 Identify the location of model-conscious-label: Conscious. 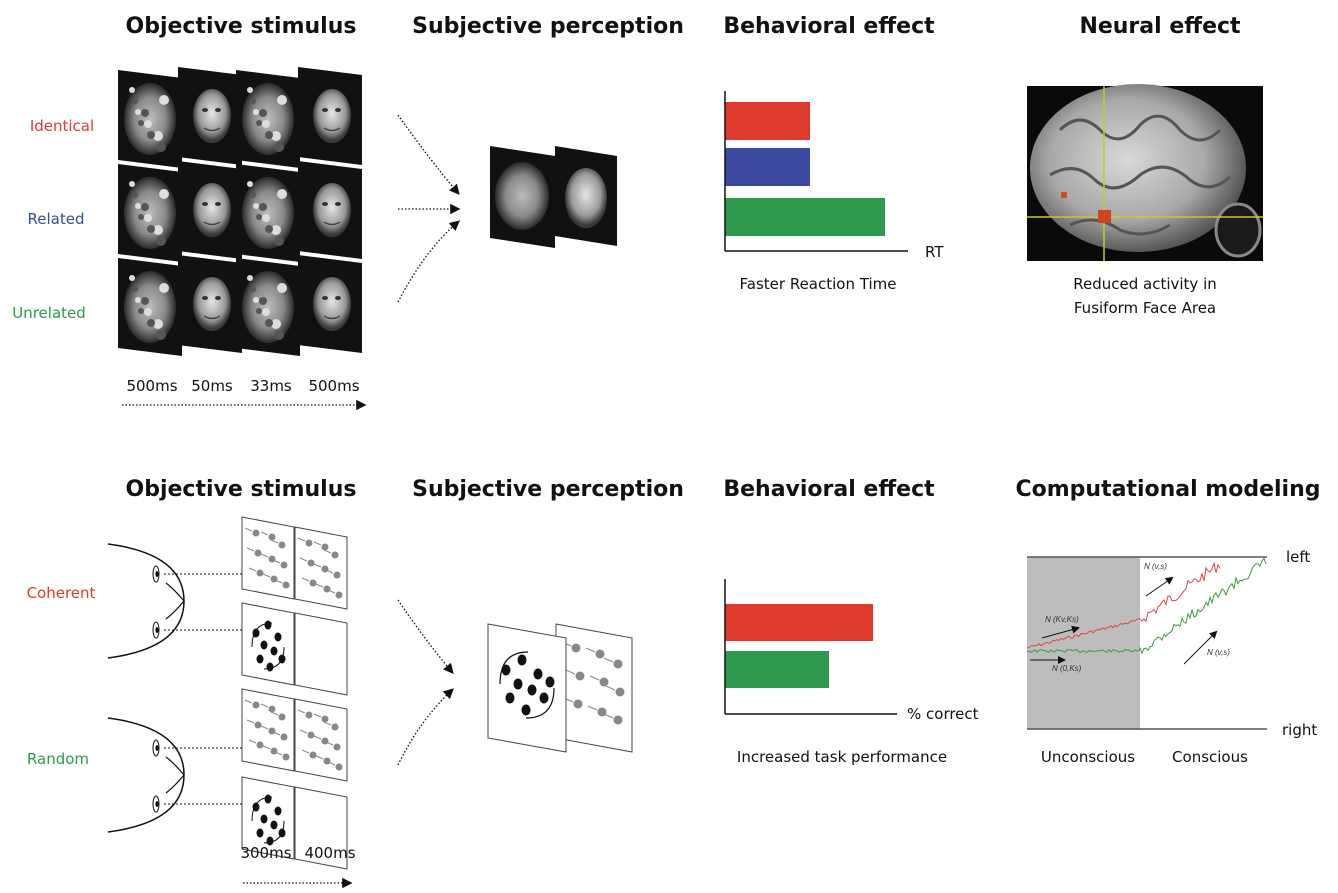
(1210, 757).